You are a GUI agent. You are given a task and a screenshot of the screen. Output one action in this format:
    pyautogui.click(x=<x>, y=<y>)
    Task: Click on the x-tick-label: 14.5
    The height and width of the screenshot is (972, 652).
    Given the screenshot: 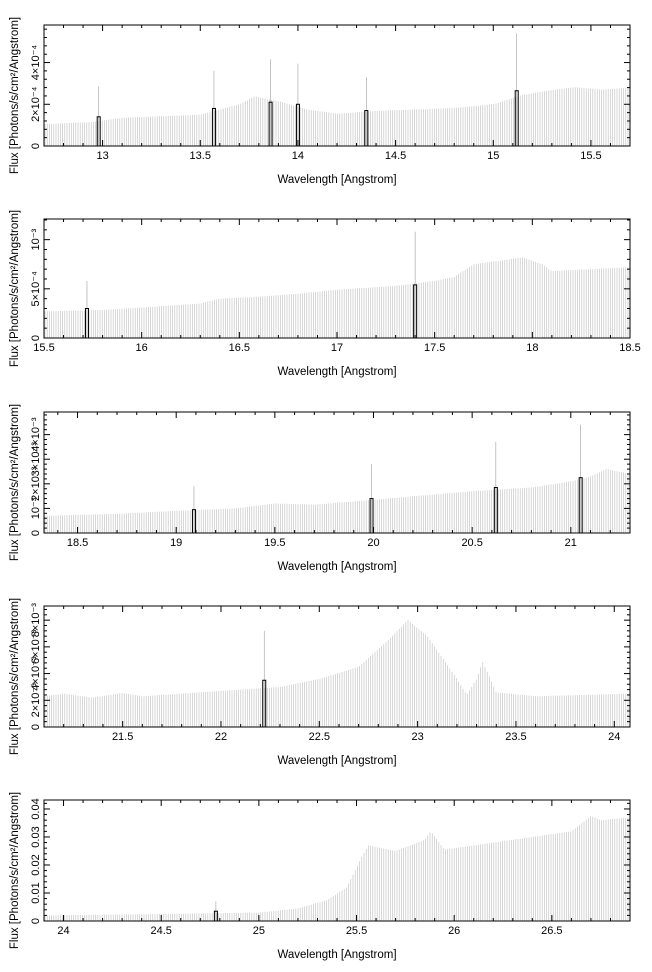 What is the action you would take?
    pyautogui.click(x=395, y=156)
    